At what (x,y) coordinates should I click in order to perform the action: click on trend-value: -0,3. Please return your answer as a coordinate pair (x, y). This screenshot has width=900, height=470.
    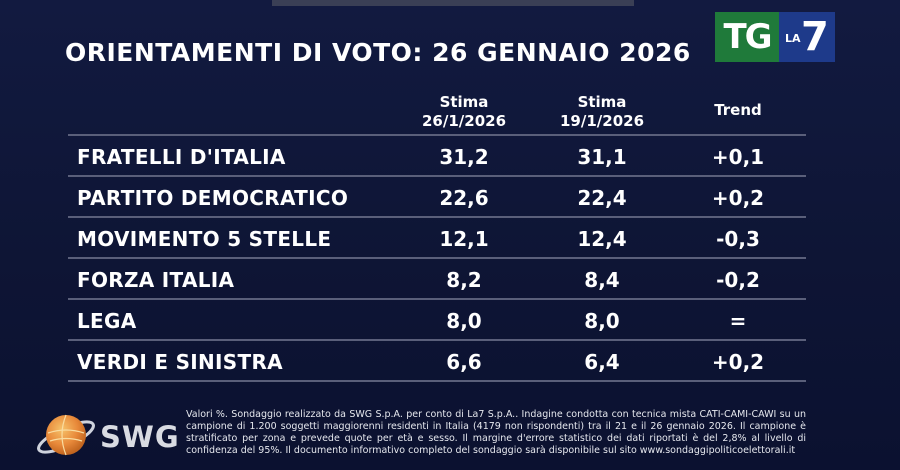
    Looking at the image, I should click on (738, 239).